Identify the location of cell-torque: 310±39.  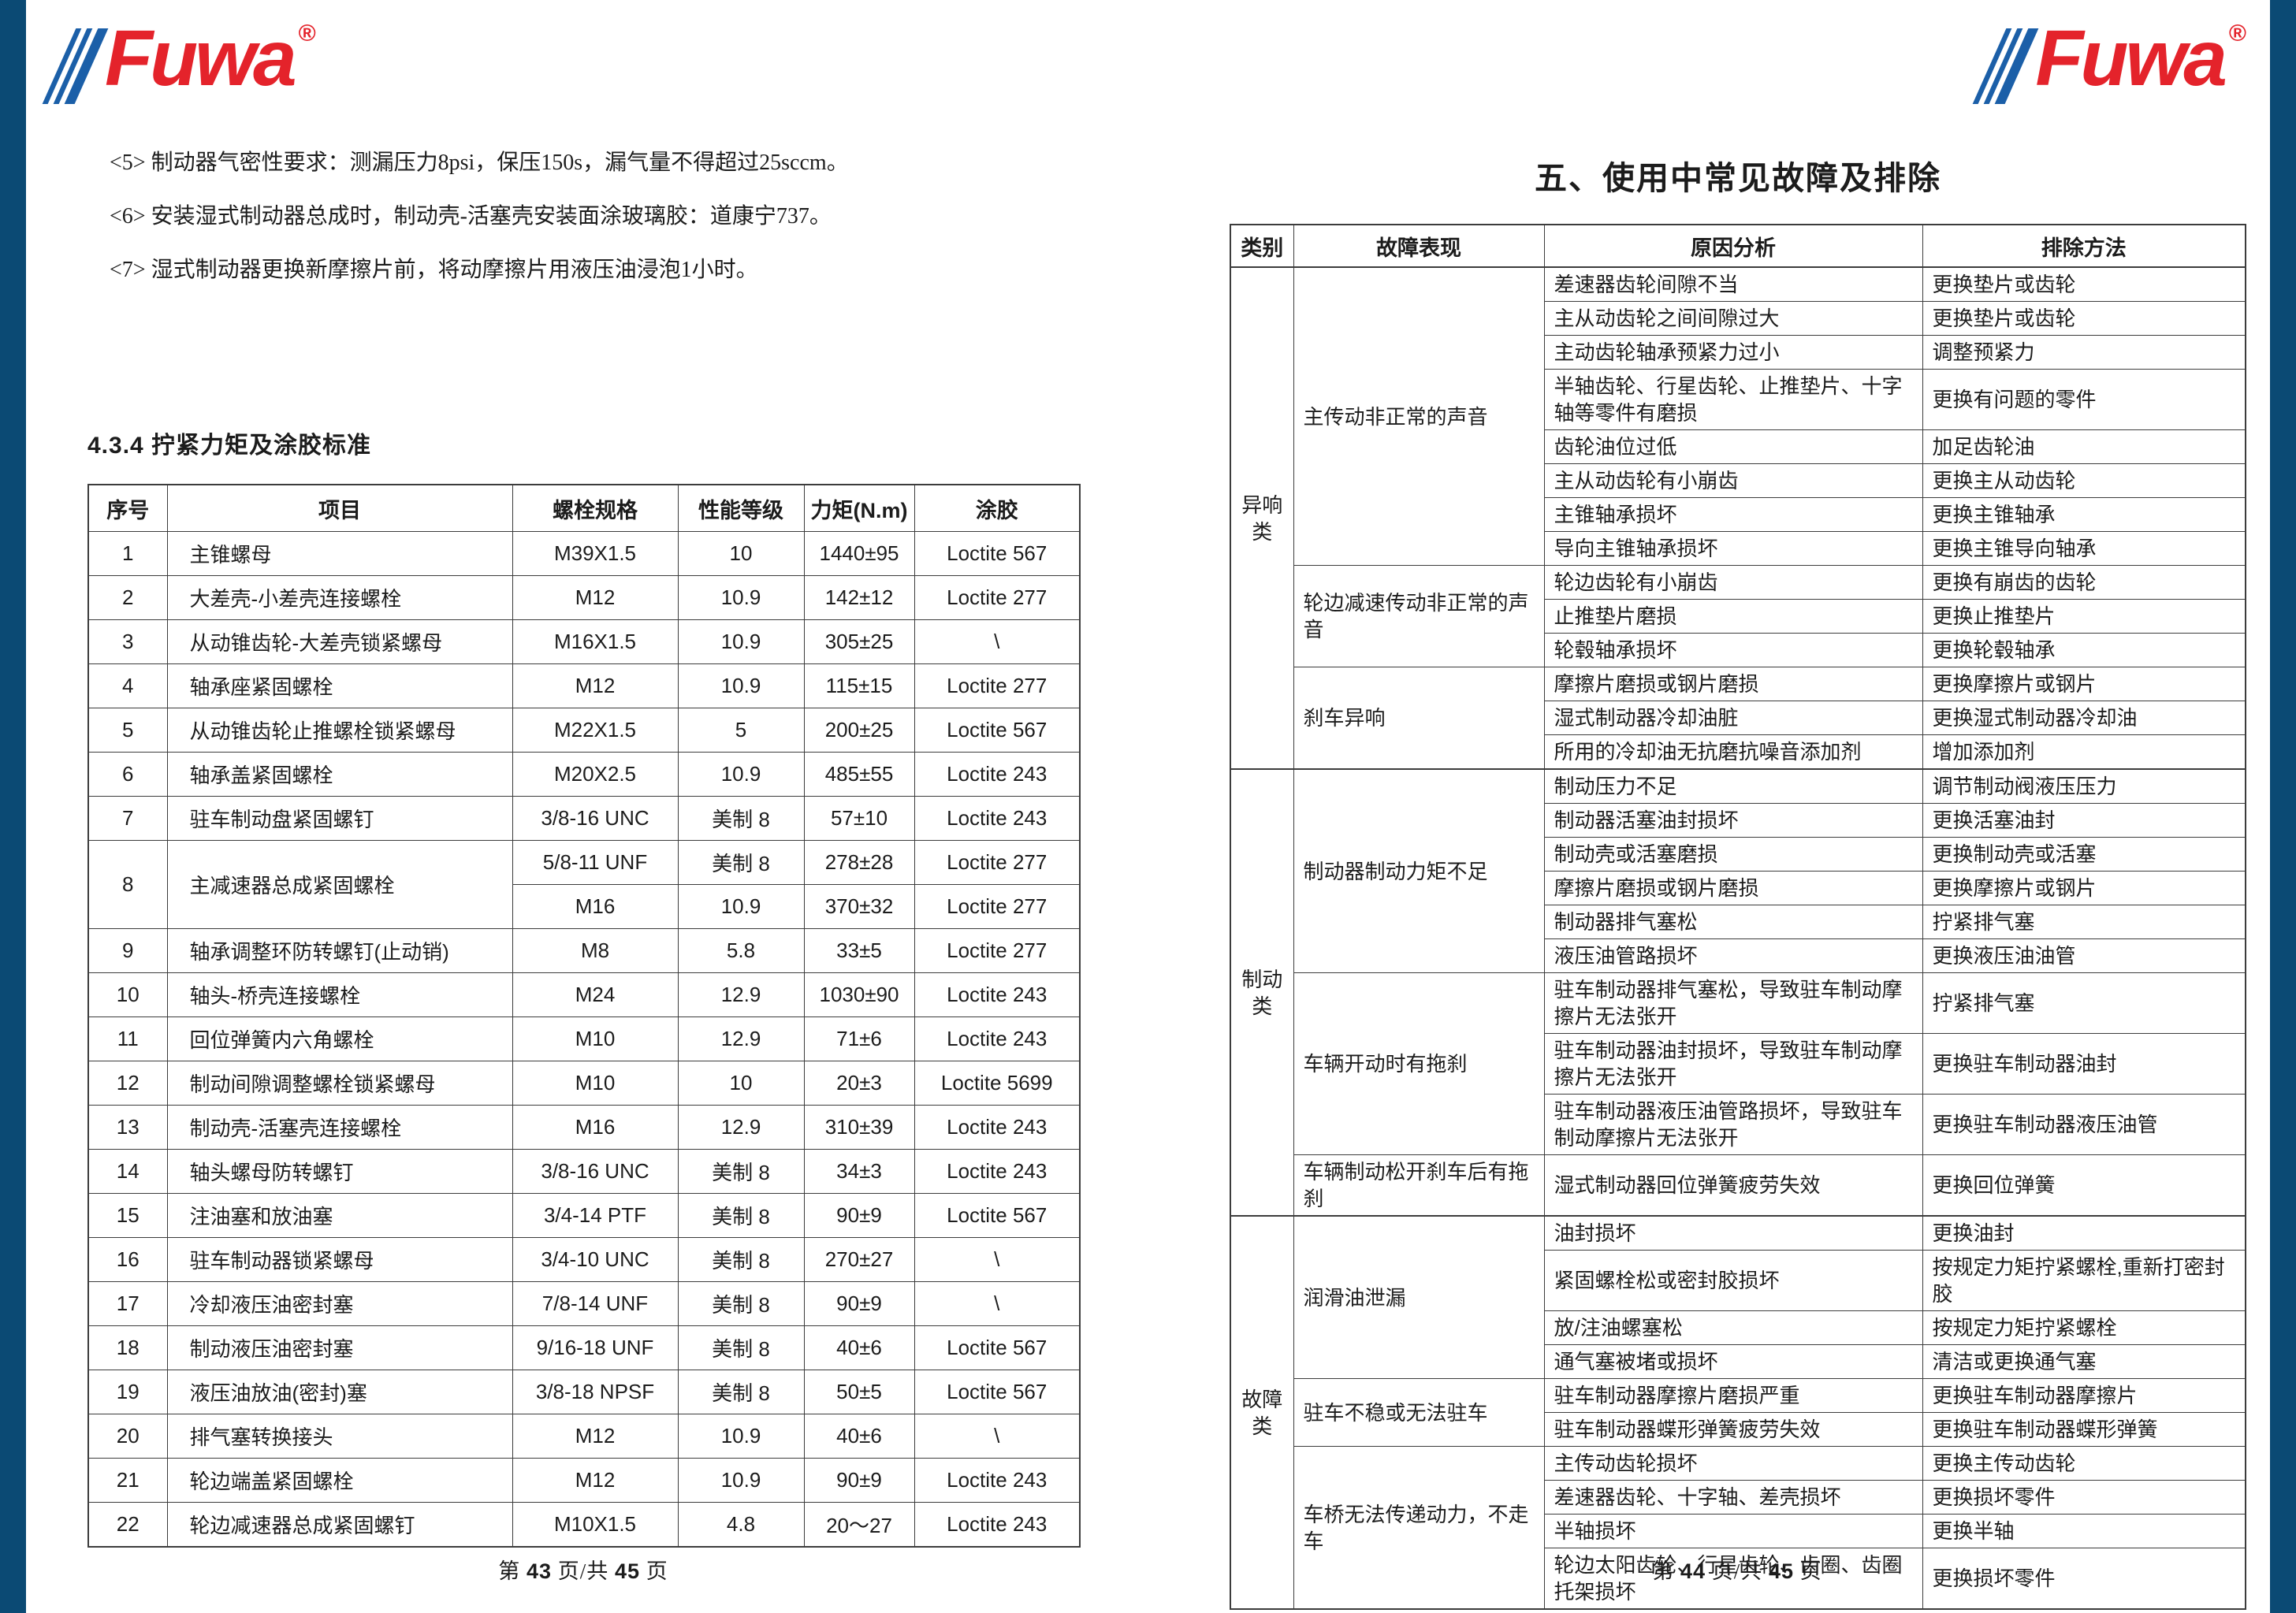
(859, 1127).